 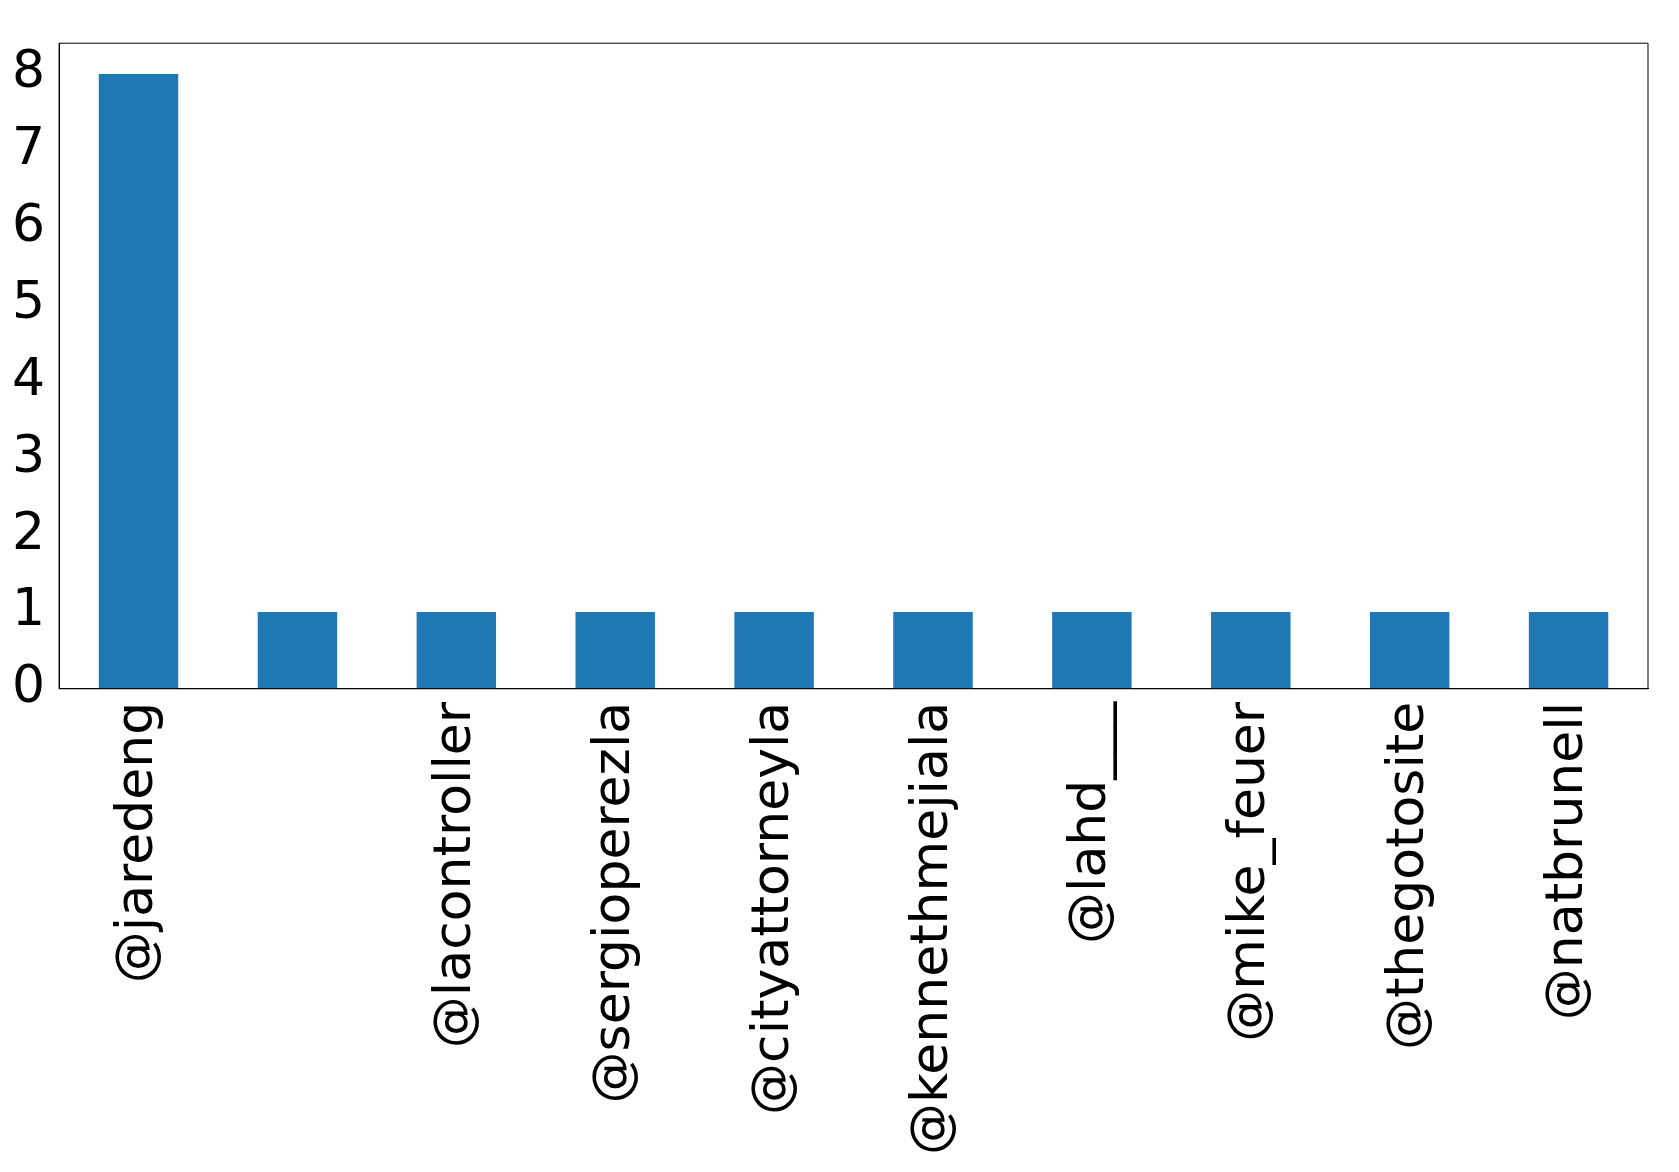 What do you see at coordinates (28, 223) in the screenshot?
I see `y-tick-label: 6` at bounding box center [28, 223].